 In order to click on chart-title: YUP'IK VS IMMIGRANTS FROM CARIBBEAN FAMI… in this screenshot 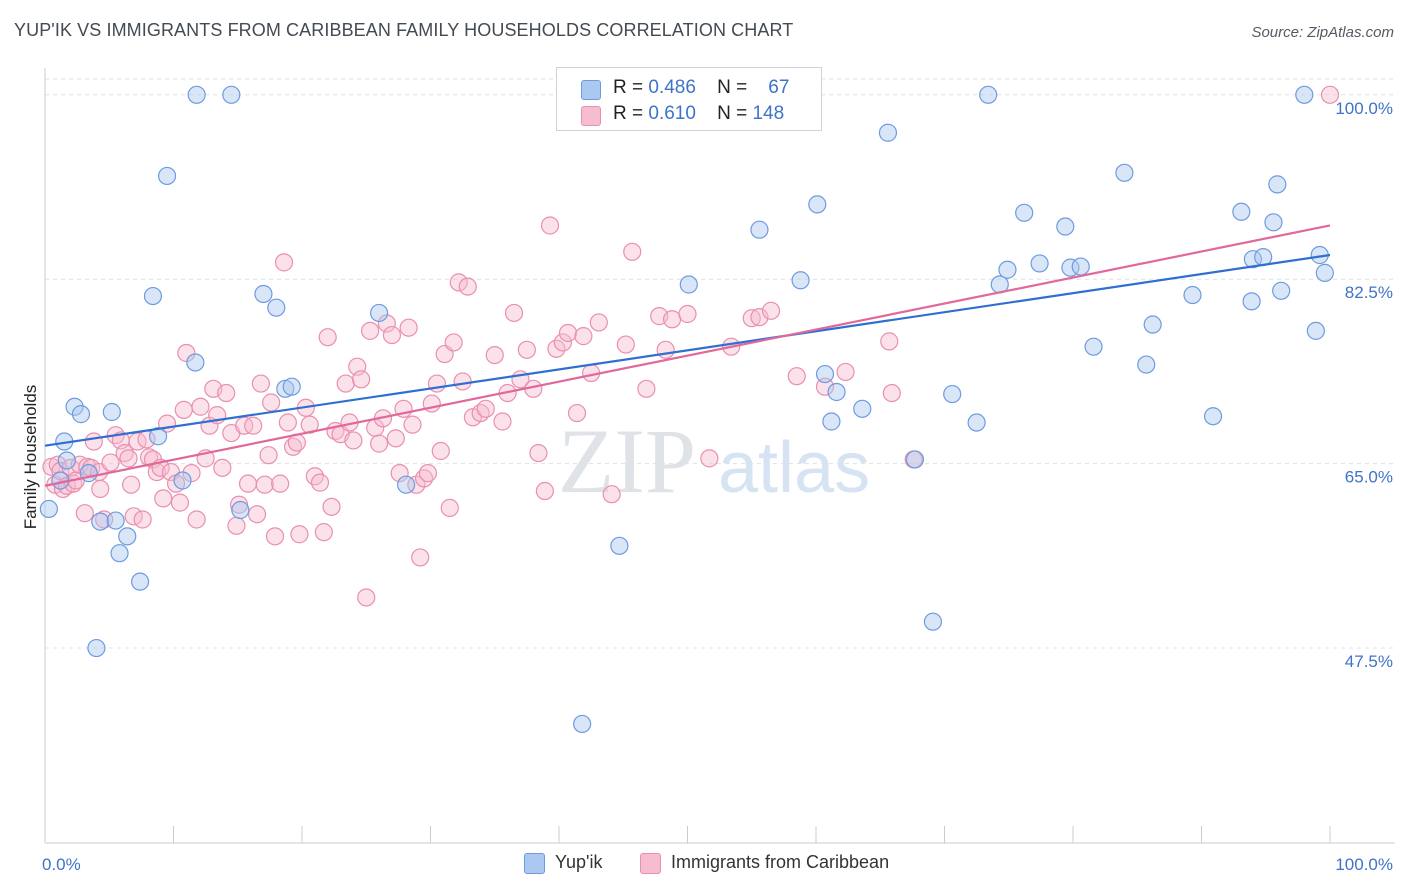, I will do `click(404, 30)`.